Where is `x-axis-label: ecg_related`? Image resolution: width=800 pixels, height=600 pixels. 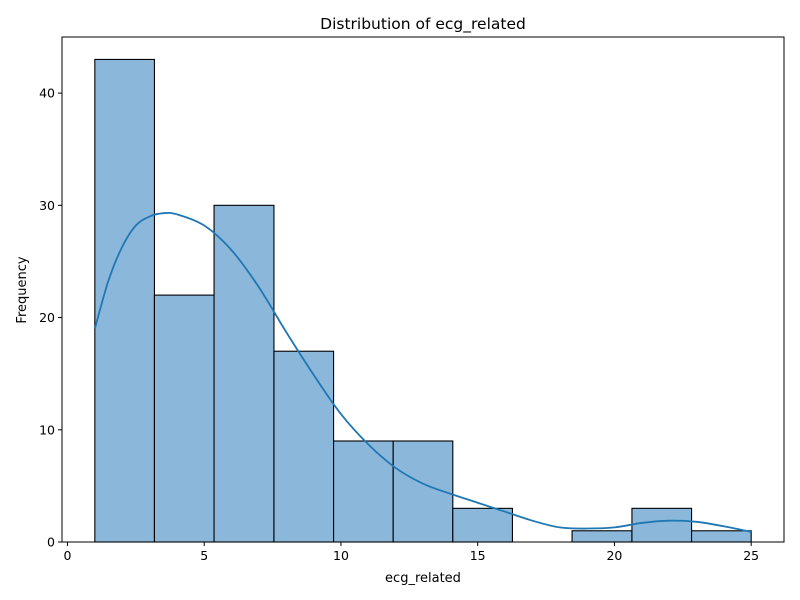
x-axis-label: ecg_related is located at coordinates (423, 578).